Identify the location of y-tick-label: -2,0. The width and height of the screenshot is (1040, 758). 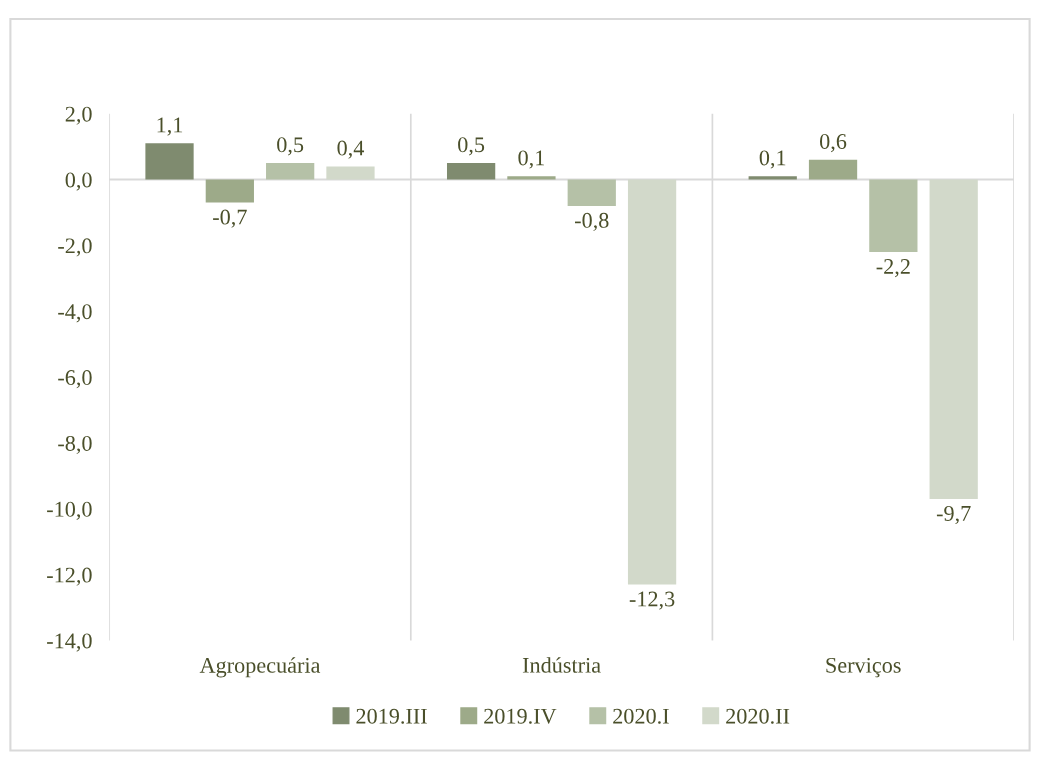
(75, 247).